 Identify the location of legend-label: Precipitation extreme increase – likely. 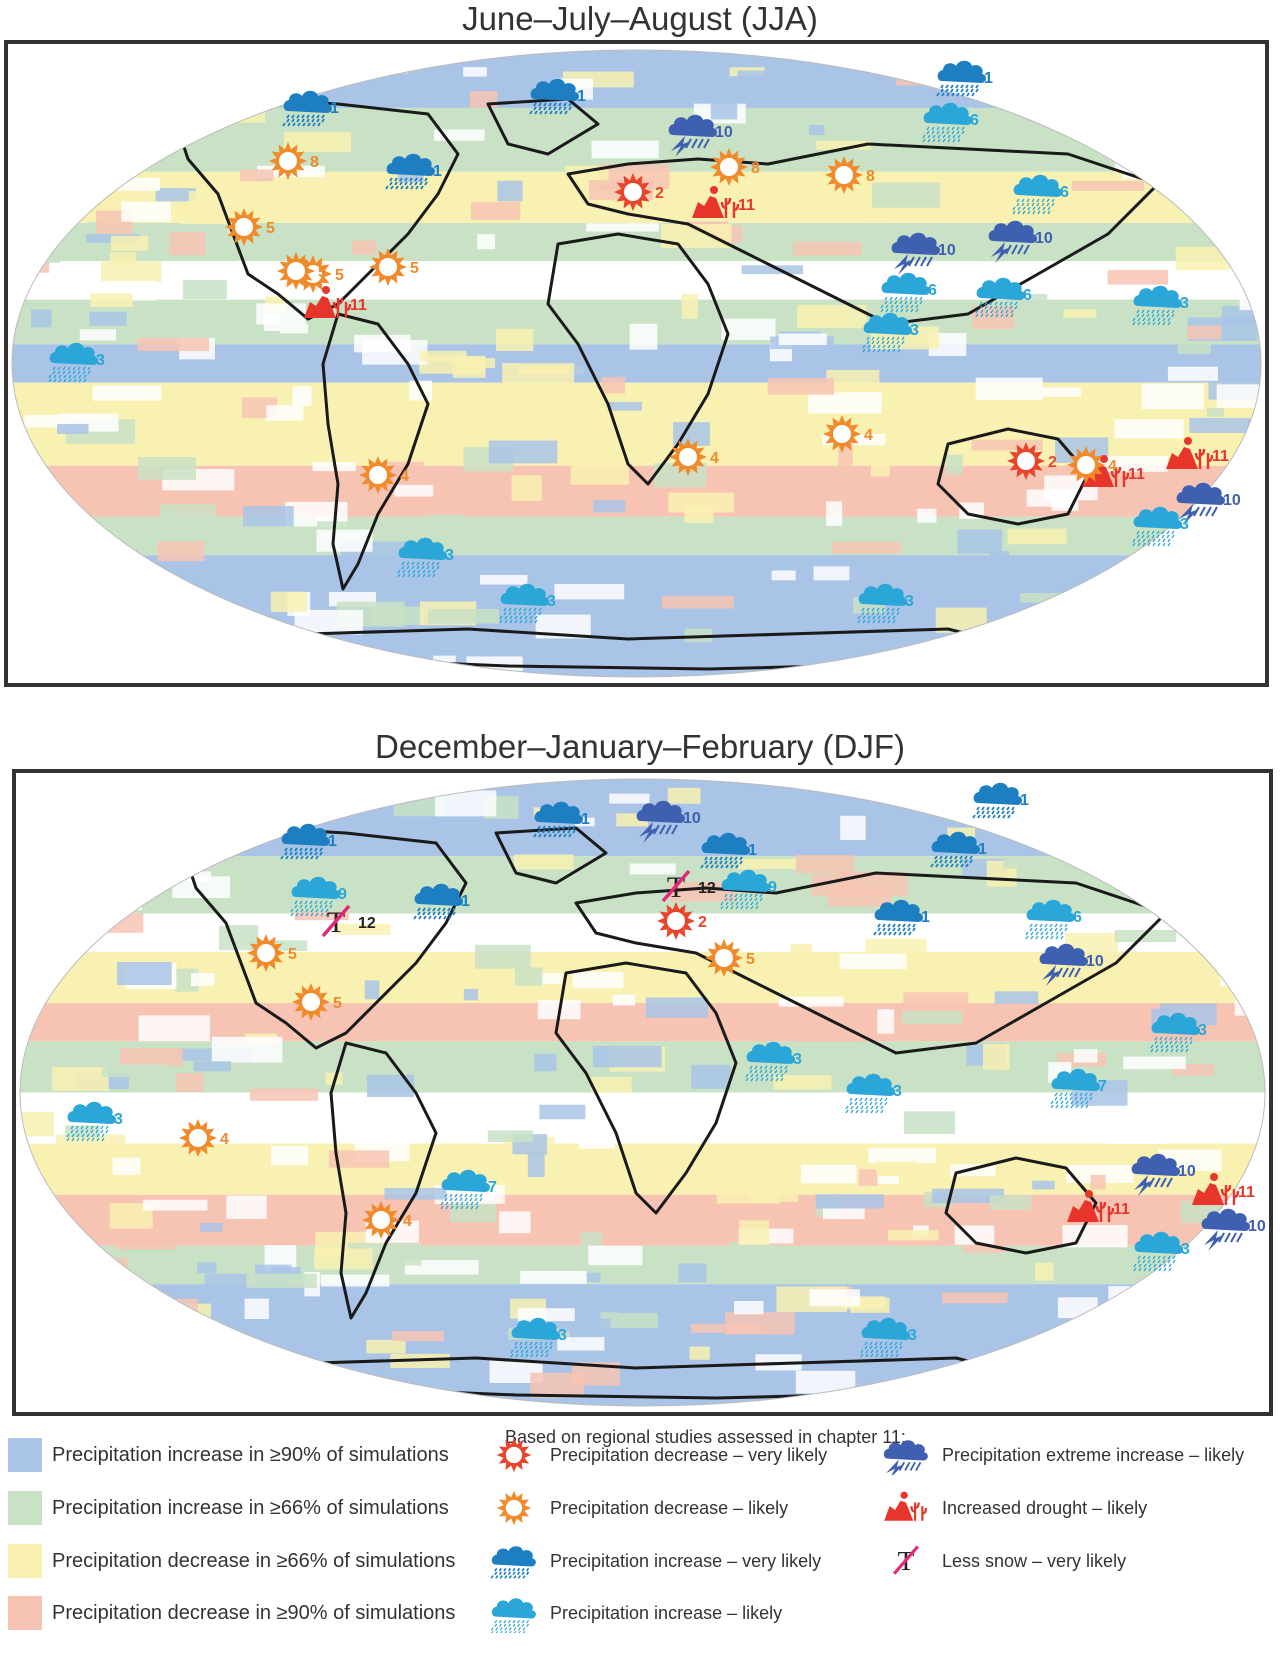
(1093, 1454).